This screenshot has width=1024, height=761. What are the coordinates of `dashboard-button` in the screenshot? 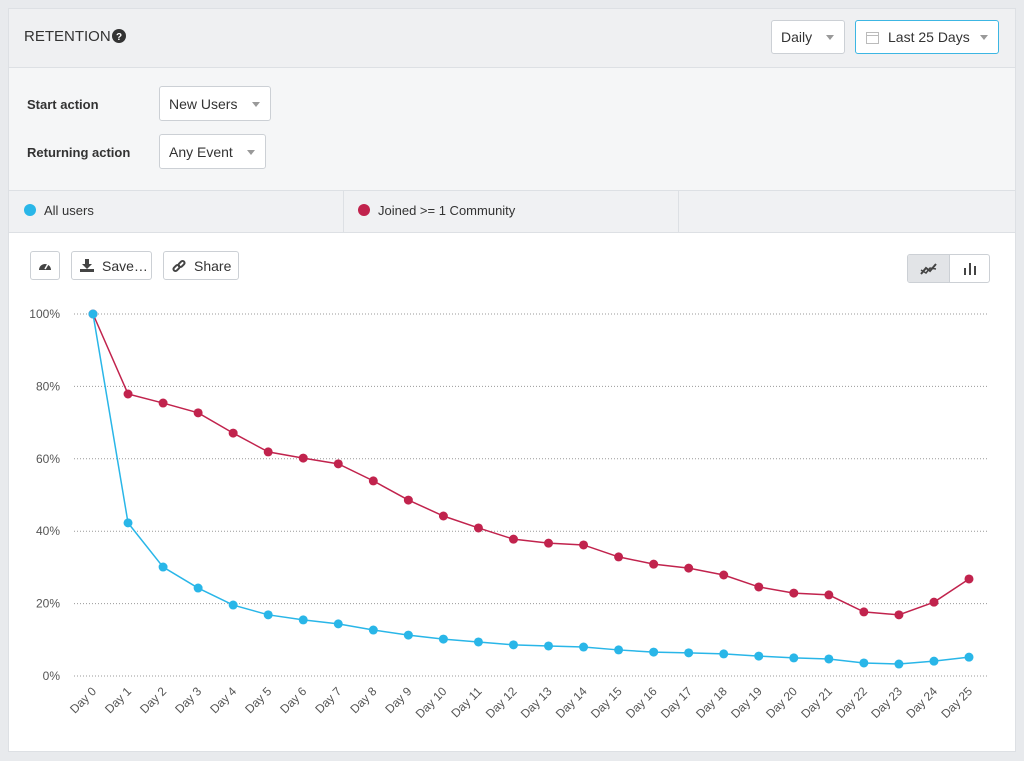 It's located at (45, 265).